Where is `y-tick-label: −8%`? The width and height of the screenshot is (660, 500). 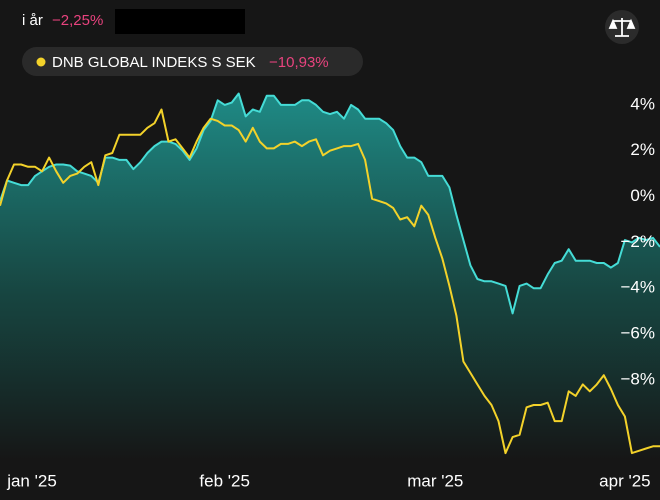
y-tick-label: −8% is located at coordinates (638, 378).